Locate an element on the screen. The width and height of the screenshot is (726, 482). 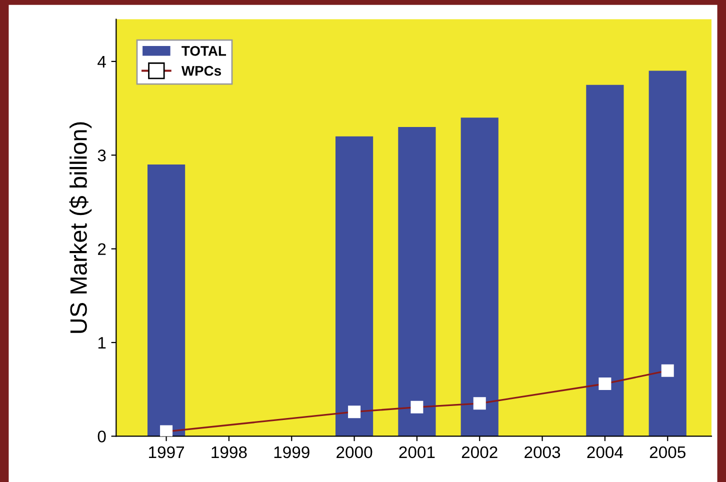
y-axis-title: US Market ($ billion) is located at coordinates (80, 227).